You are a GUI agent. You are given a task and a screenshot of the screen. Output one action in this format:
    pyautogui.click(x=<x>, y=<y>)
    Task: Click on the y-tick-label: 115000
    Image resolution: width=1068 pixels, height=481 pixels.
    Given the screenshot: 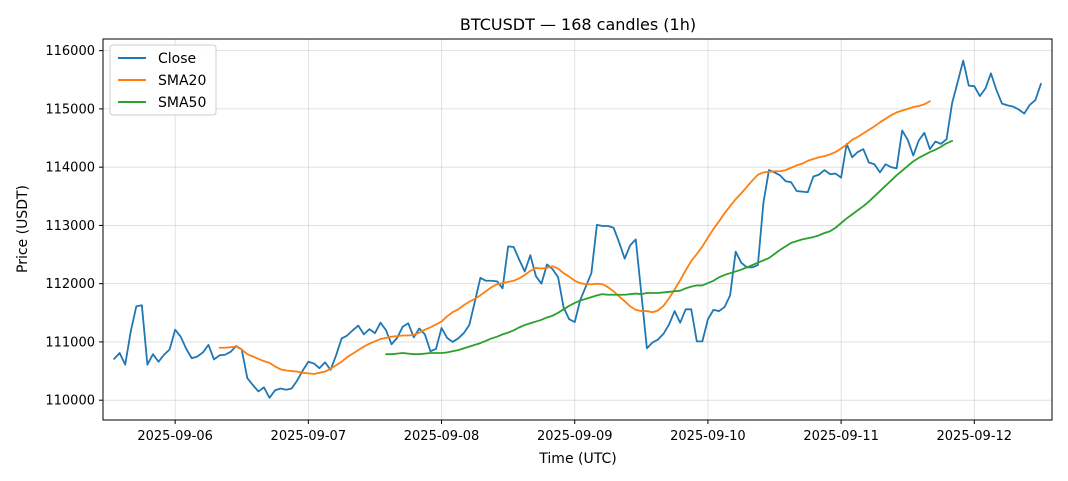 What is the action you would take?
    pyautogui.click(x=70, y=109)
    